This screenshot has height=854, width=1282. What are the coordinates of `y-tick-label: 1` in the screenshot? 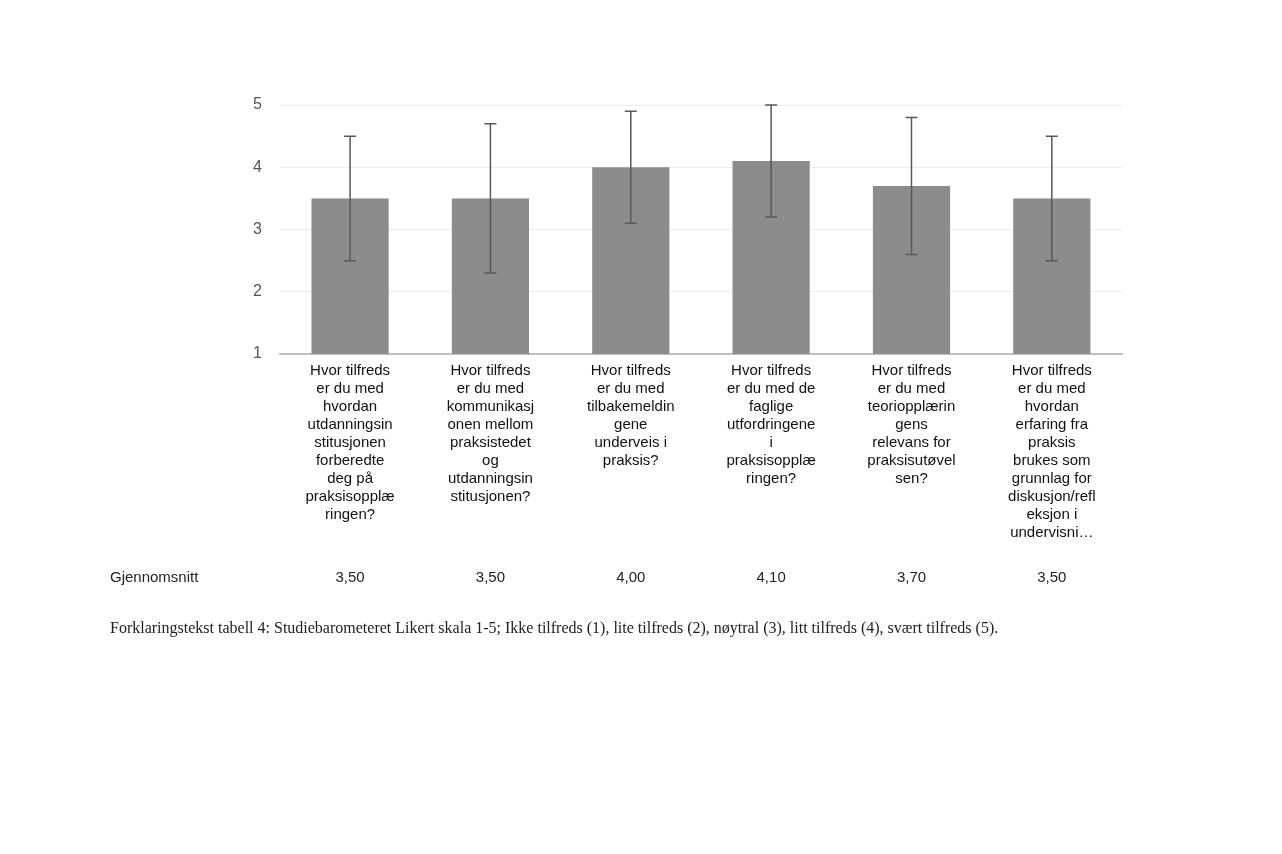 It's located at (257, 353).